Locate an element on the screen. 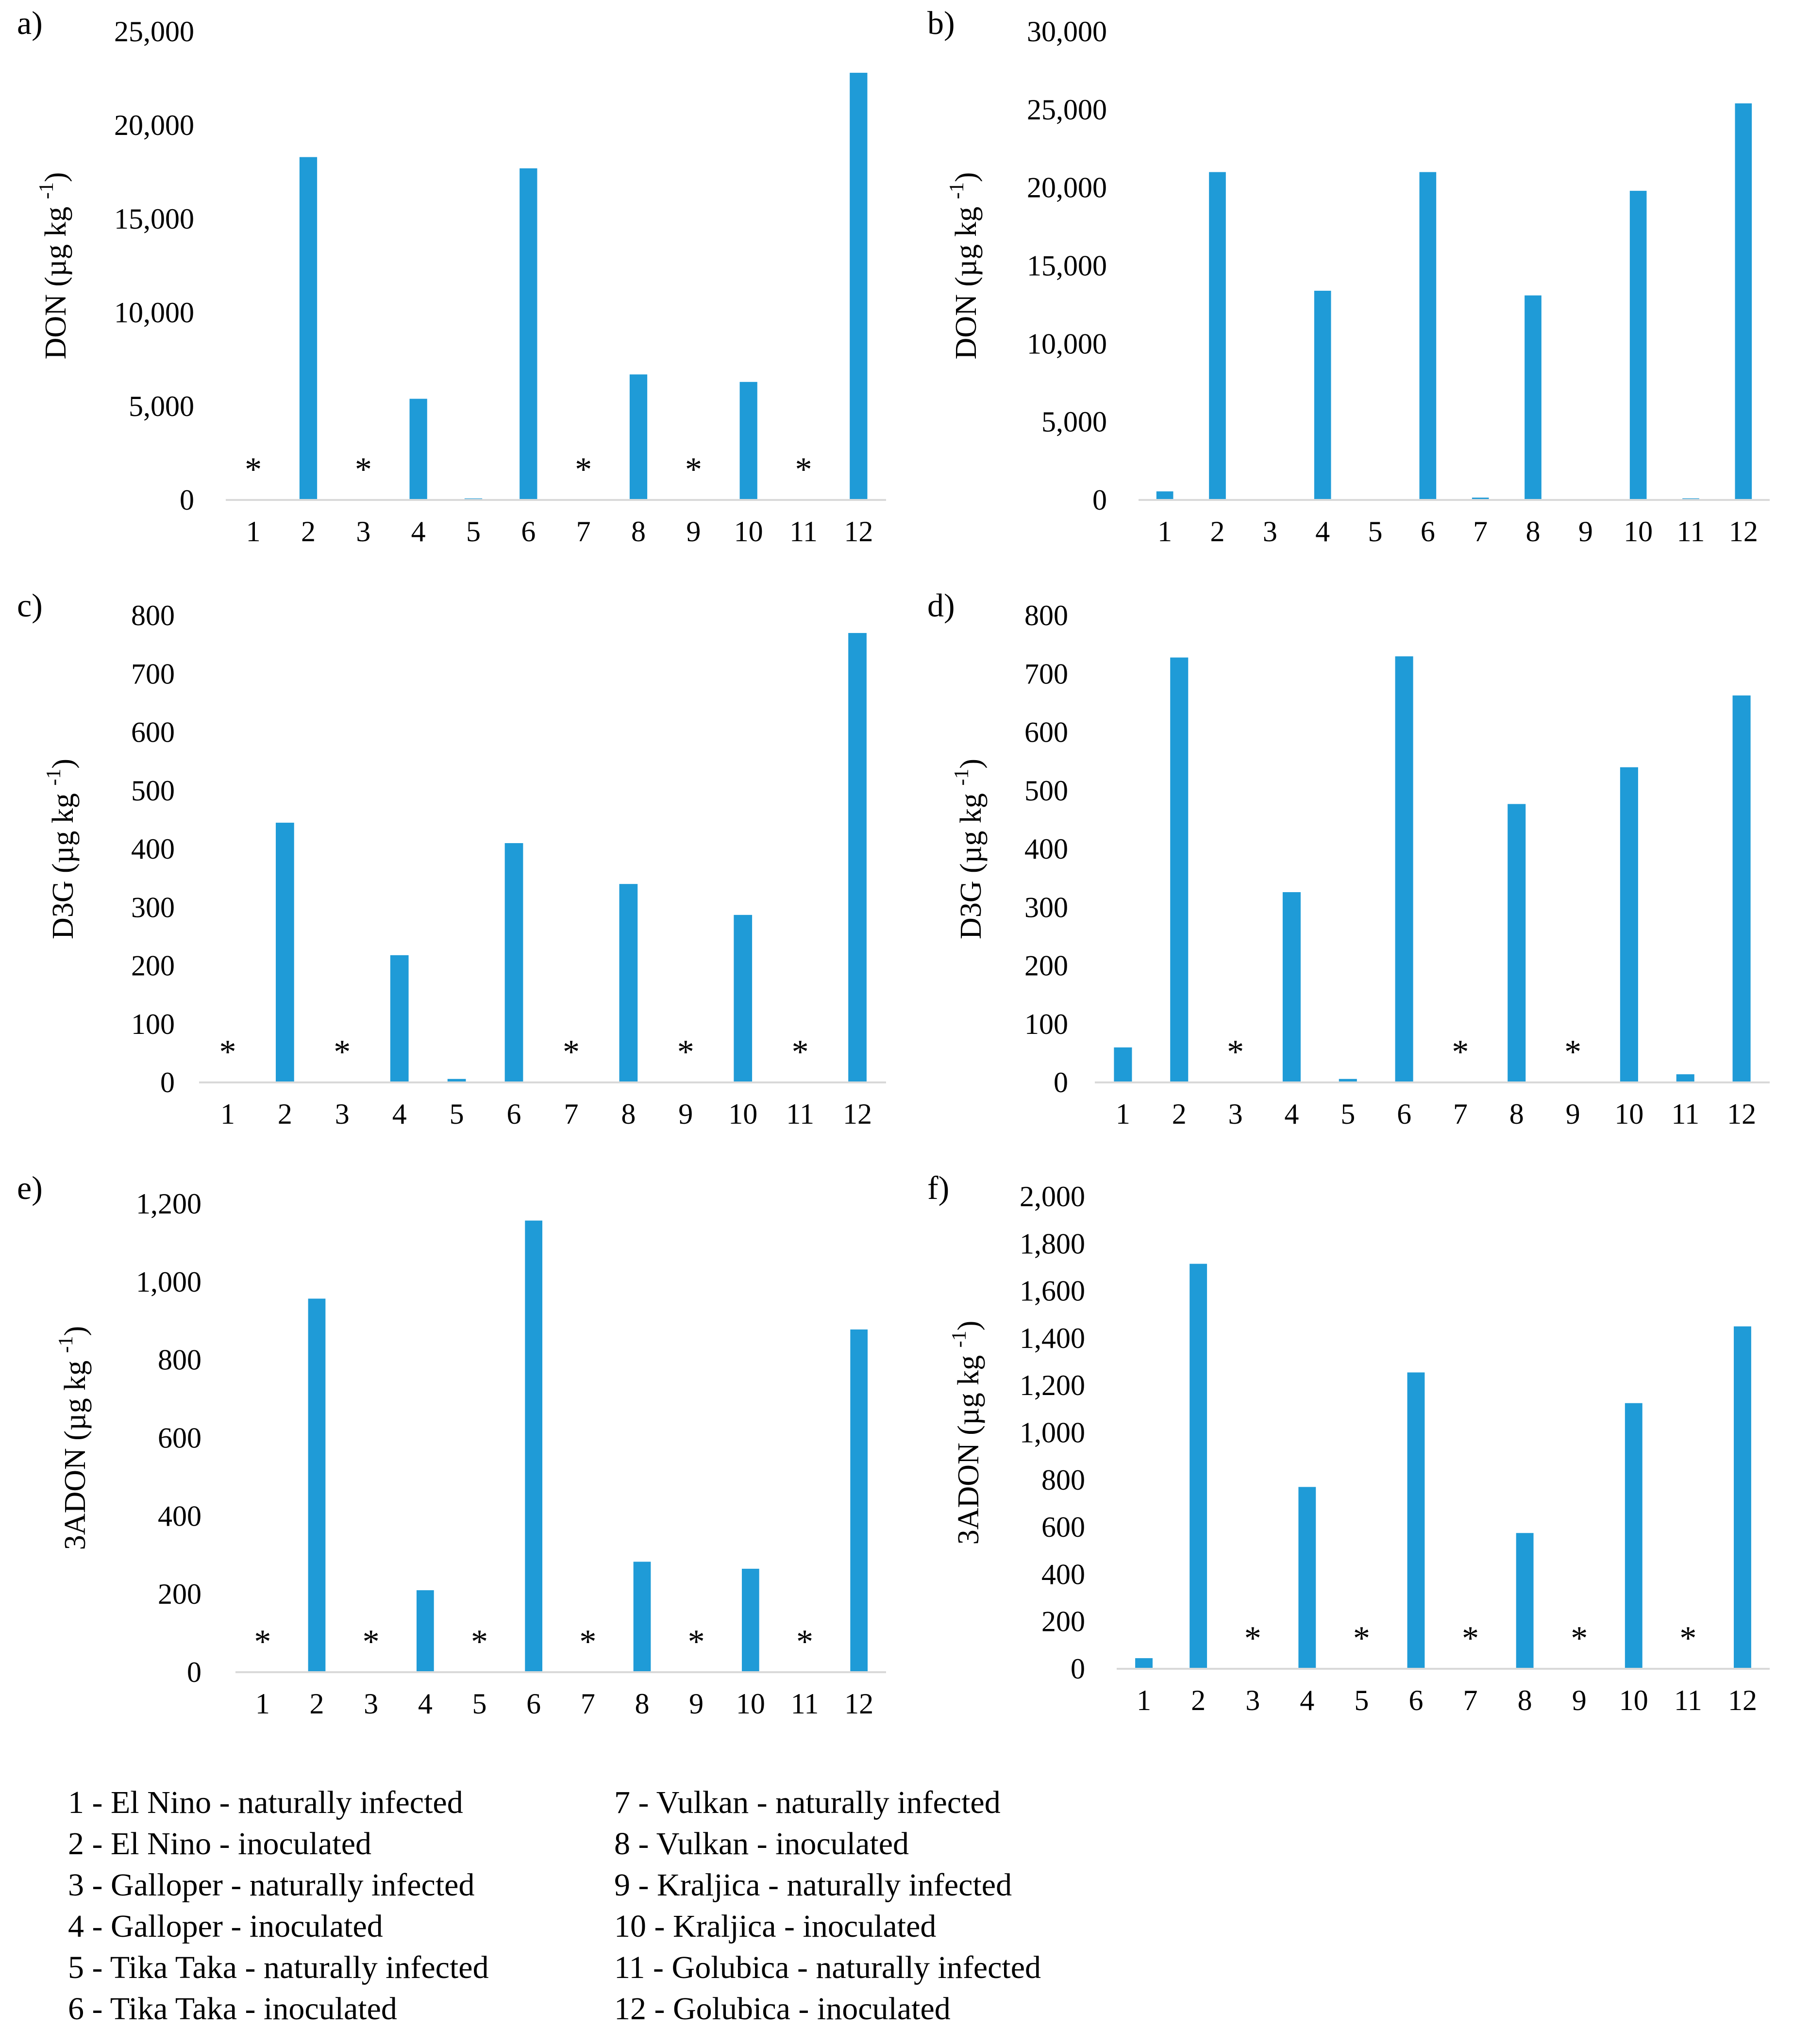 This screenshot has height=2044, width=1793. y-tick-label: 100 is located at coordinates (1046, 1024).